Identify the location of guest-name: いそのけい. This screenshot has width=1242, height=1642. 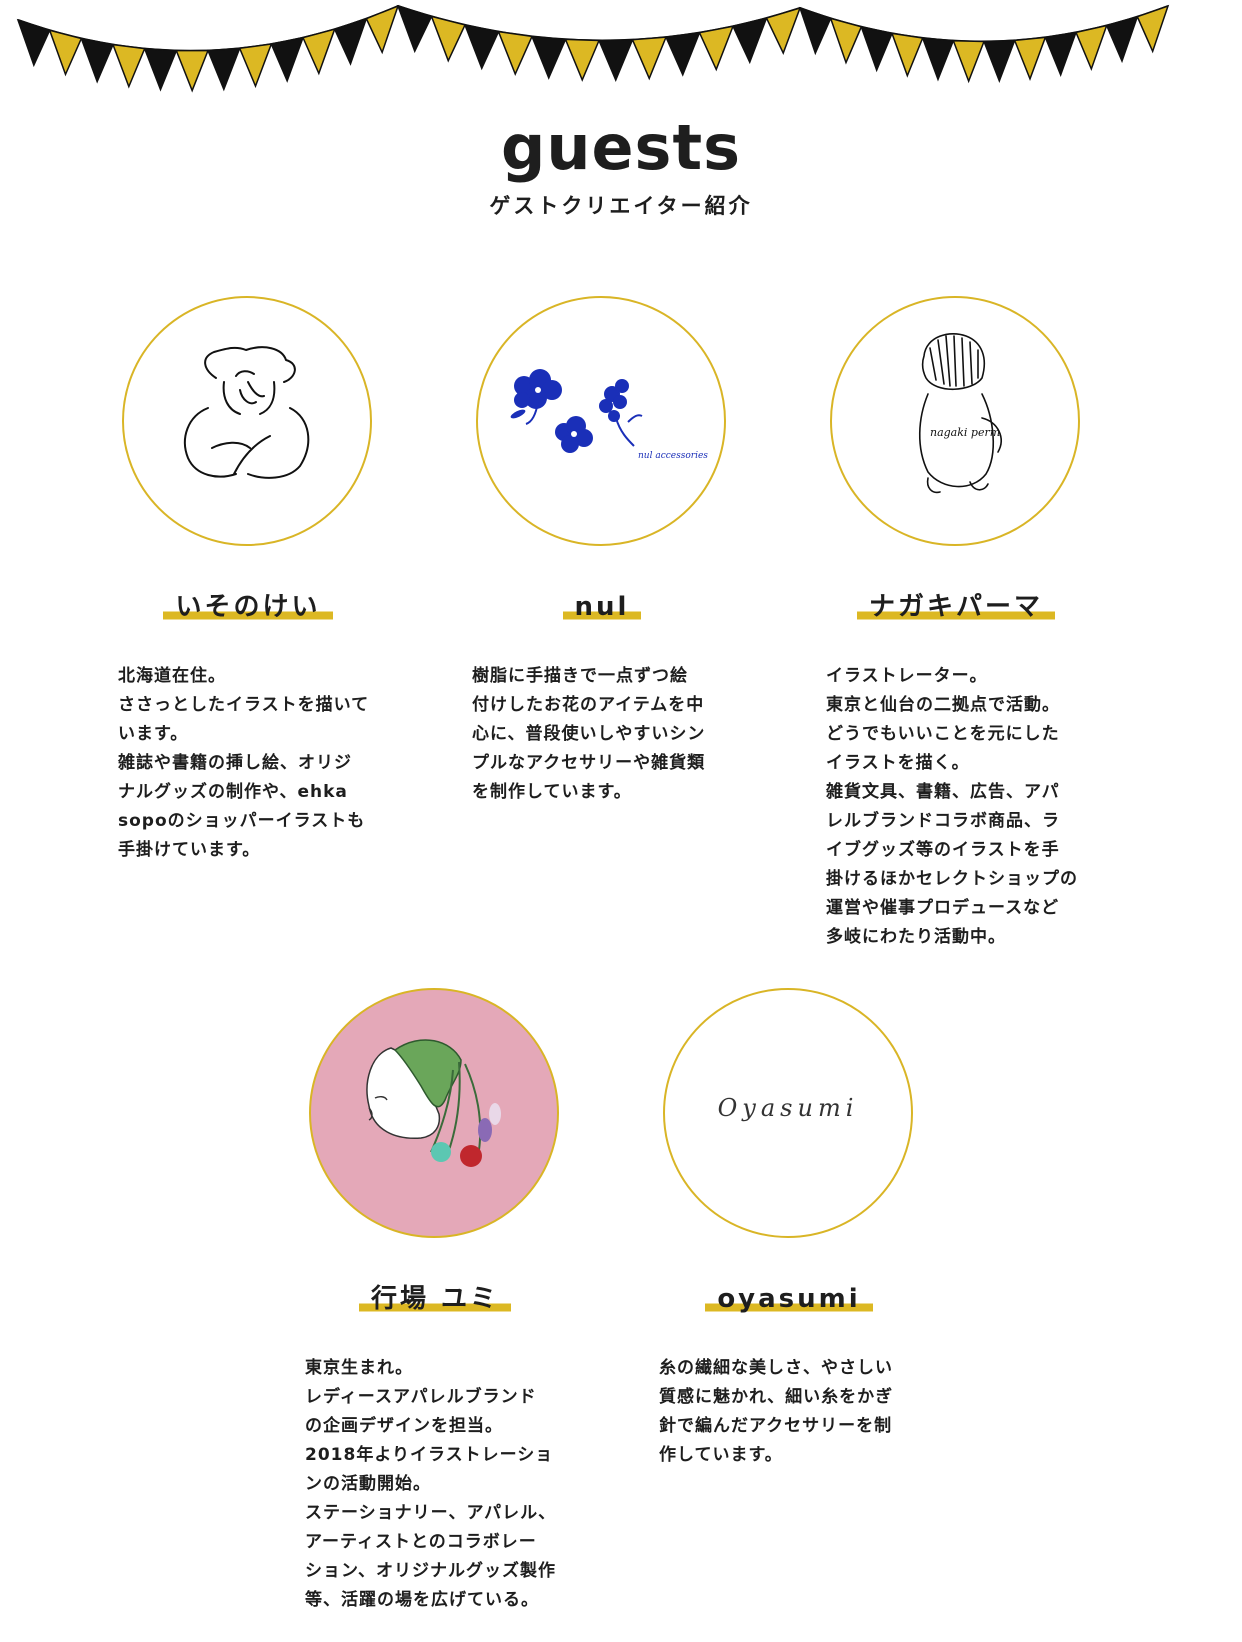
(248, 607).